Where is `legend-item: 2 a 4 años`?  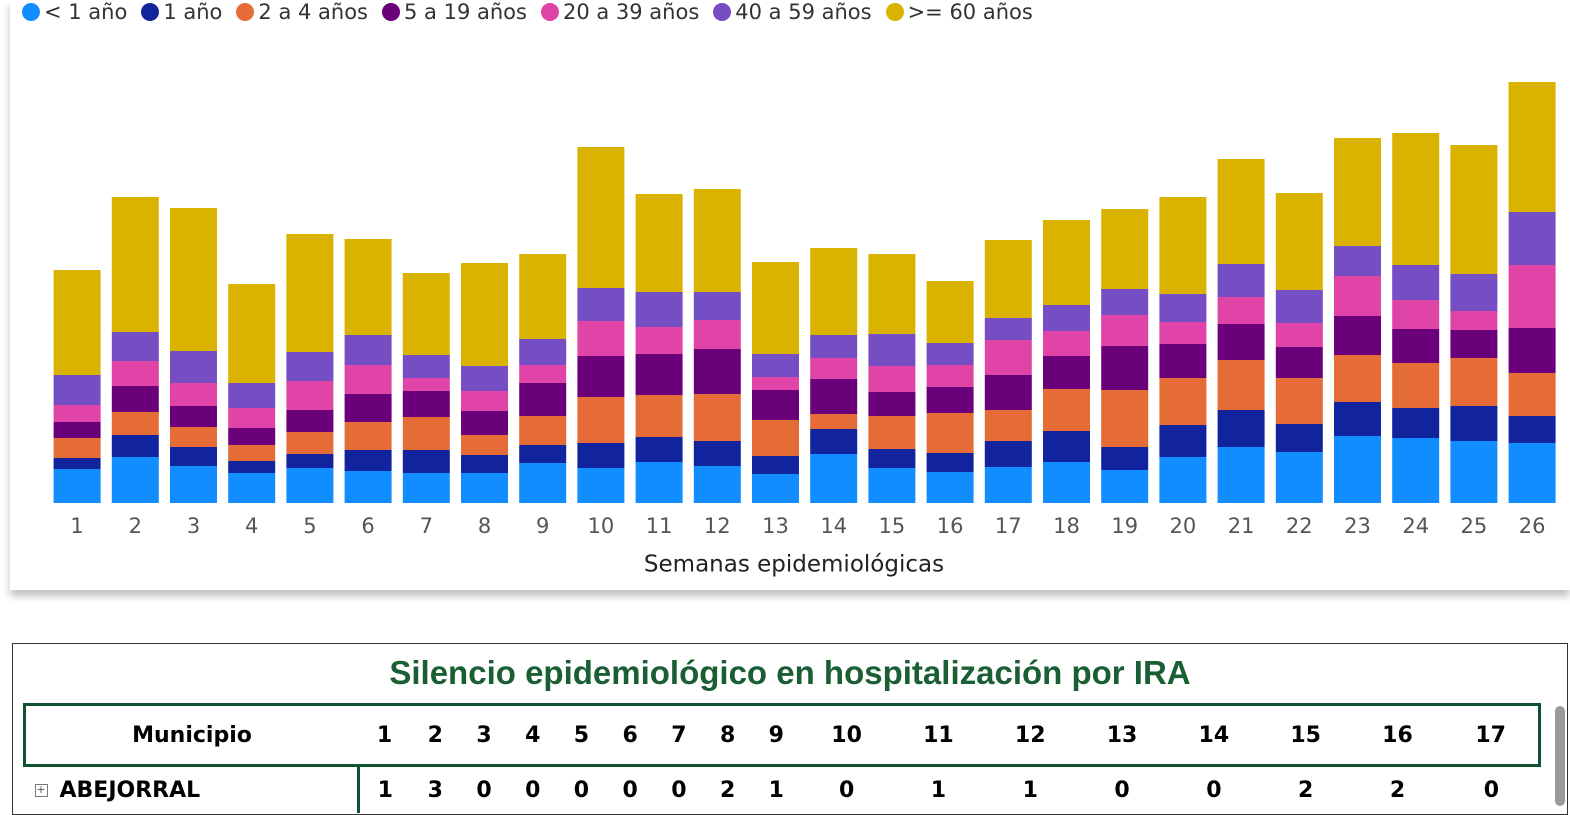
legend-item: 2 a 4 años is located at coordinates (302, 12).